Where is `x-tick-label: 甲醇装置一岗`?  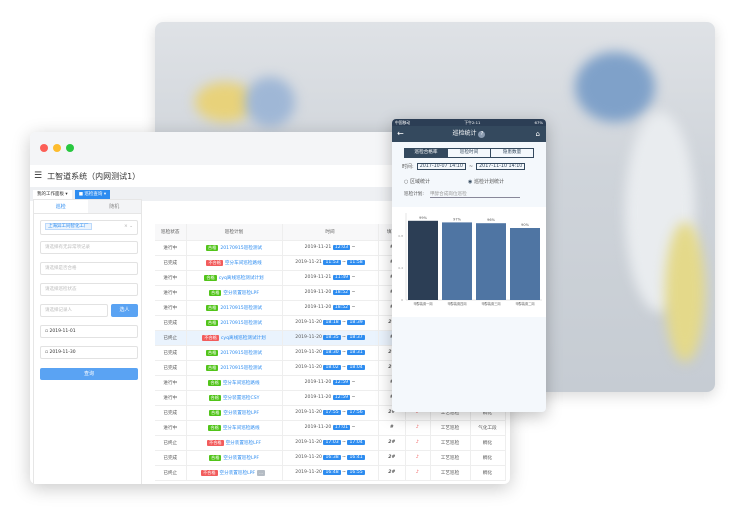 x-tick-label: 甲醇装置一岗 is located at coordinates (422, 303).